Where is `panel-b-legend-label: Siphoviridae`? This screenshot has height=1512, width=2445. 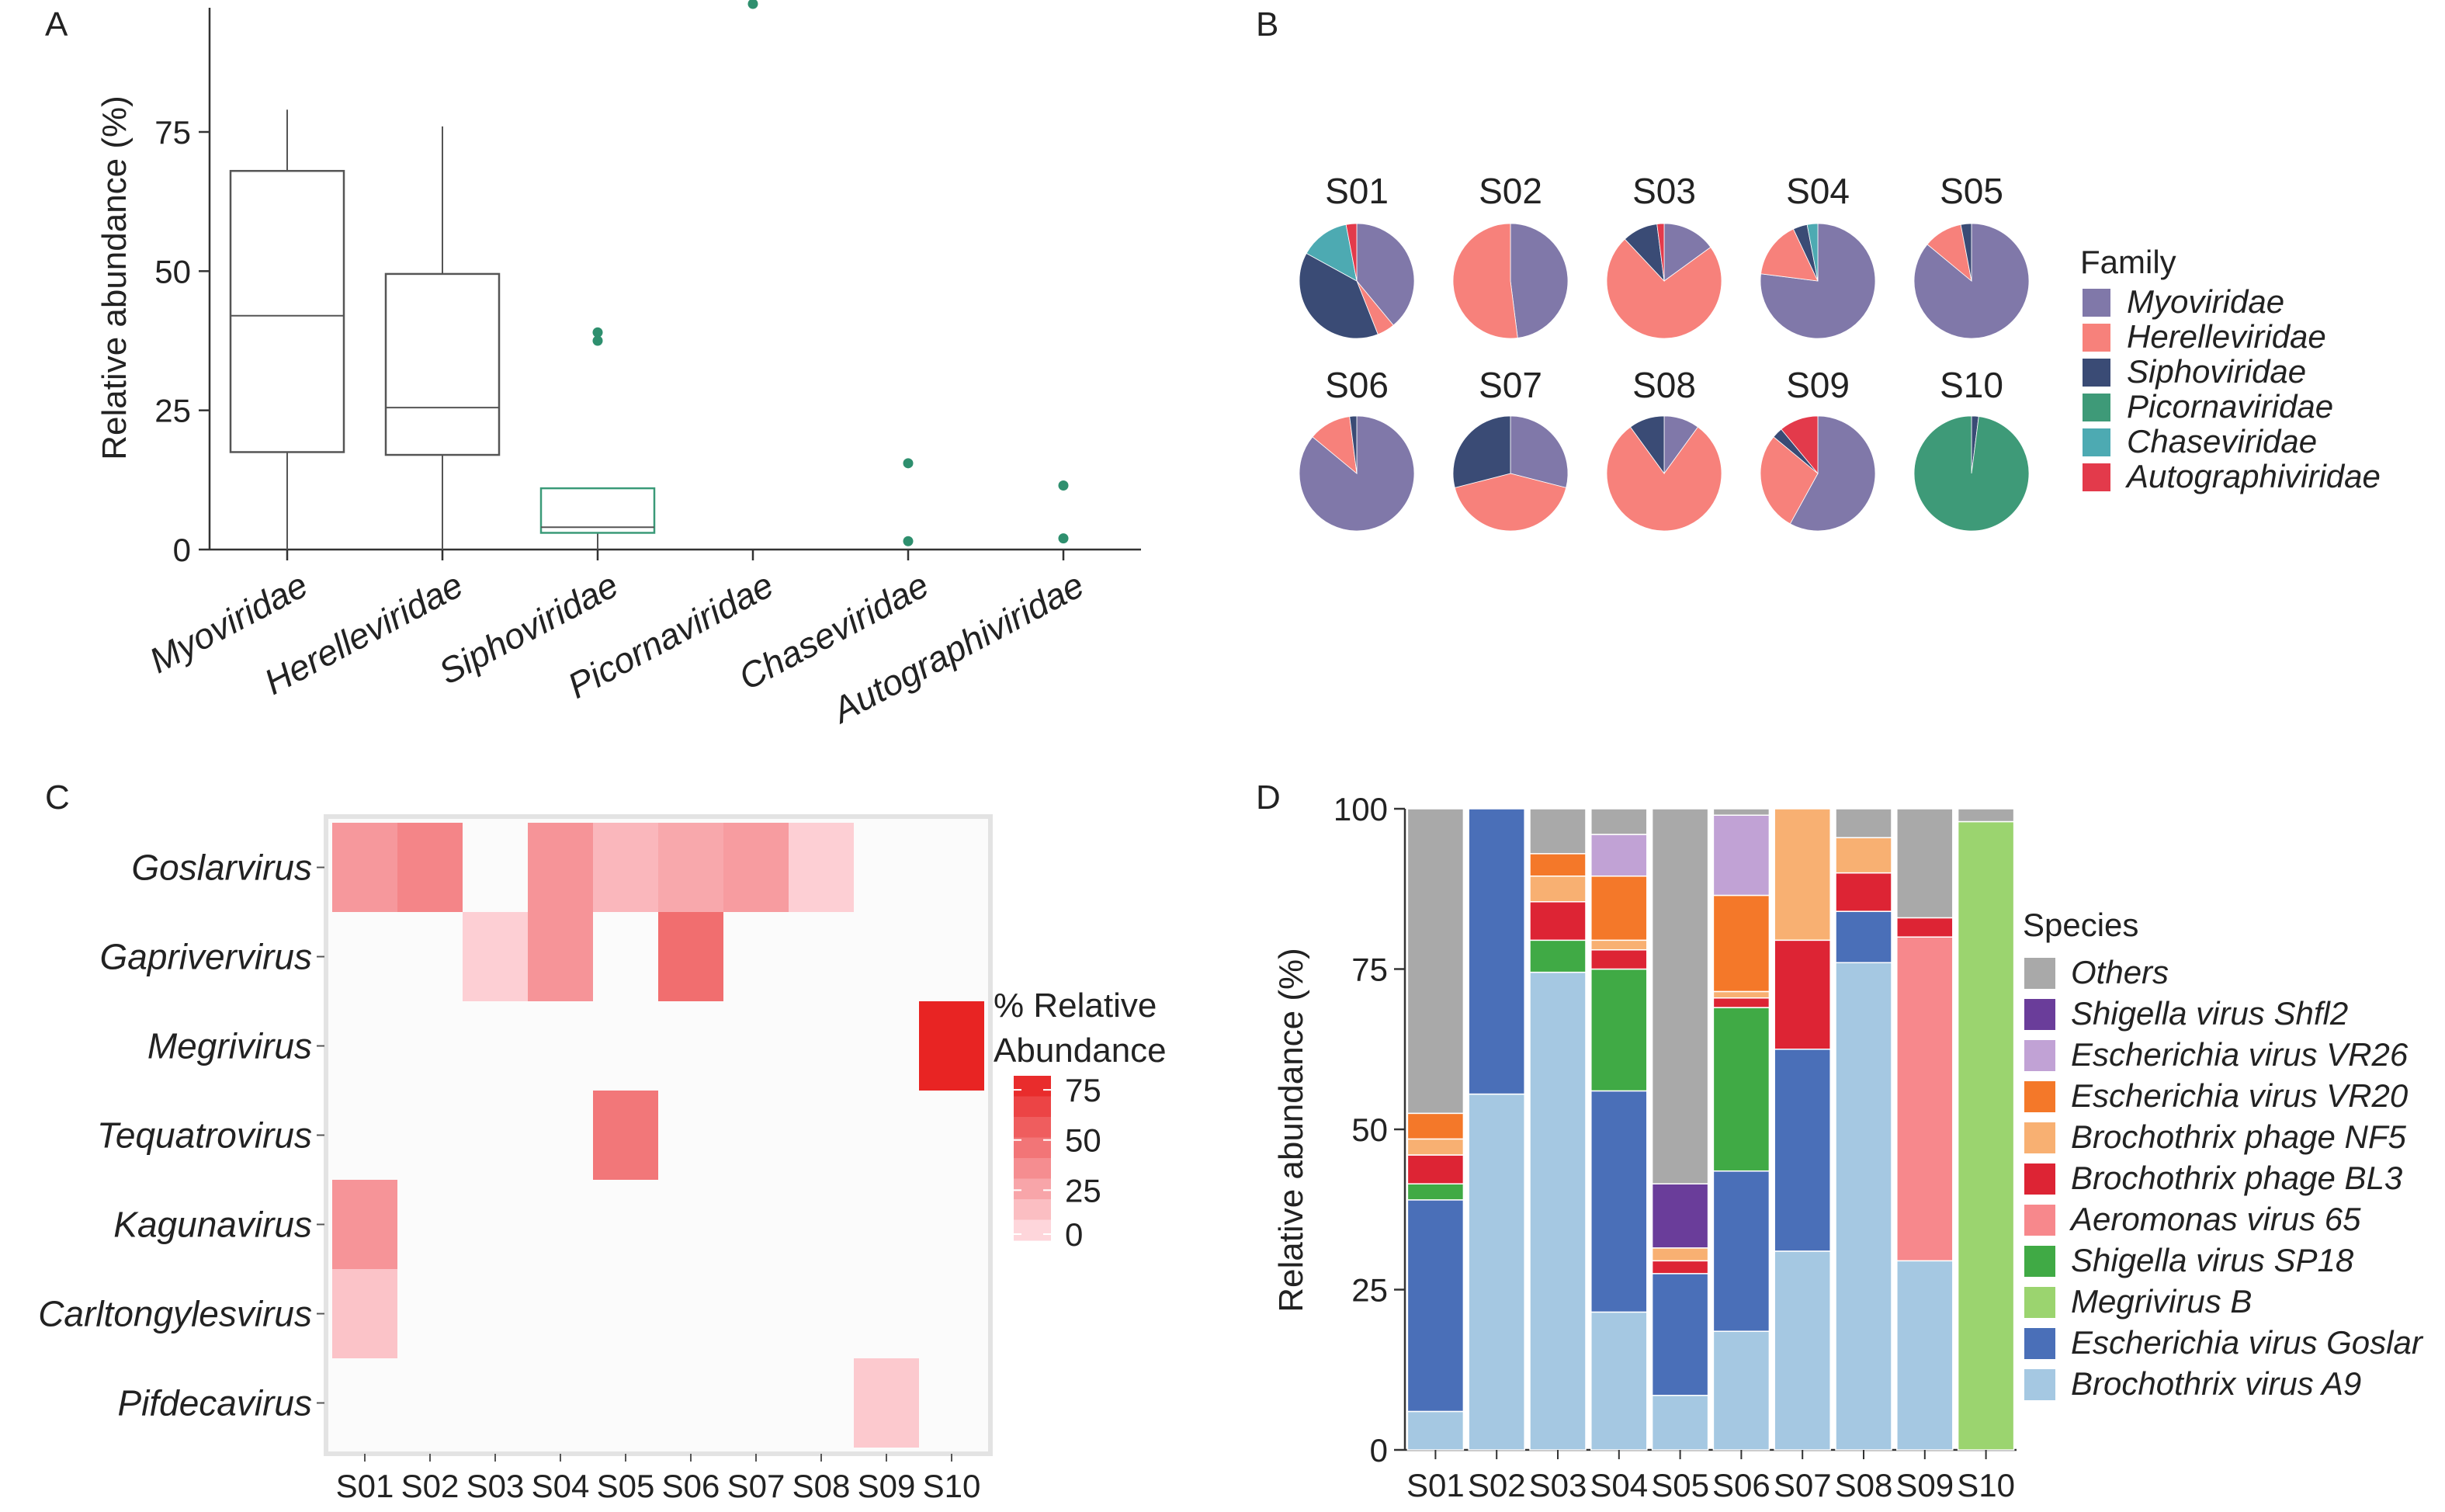
panel-b-legend-label: Siphoviridae is located at coordinates (2216, 371).